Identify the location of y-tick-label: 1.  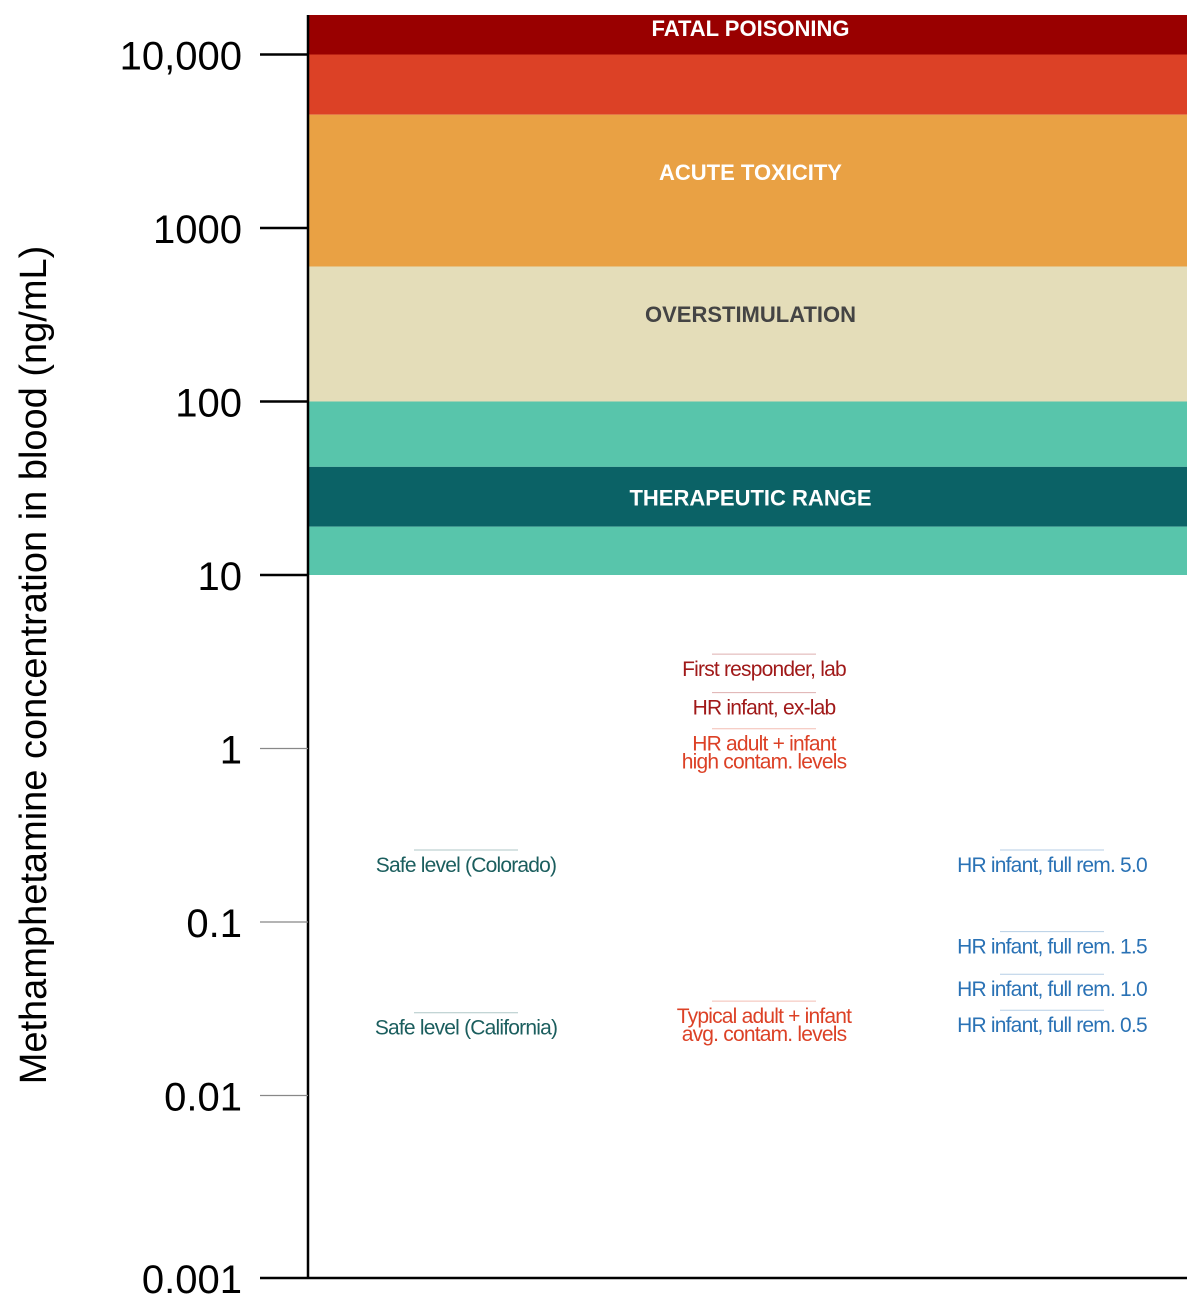
(231, 751).